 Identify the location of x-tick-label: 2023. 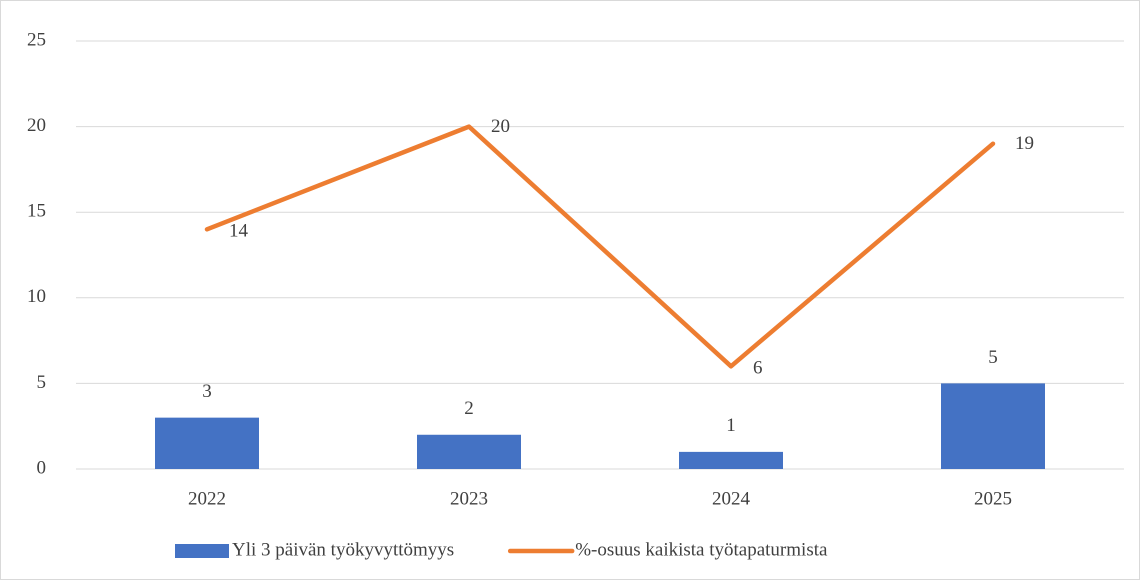
(469, 498).